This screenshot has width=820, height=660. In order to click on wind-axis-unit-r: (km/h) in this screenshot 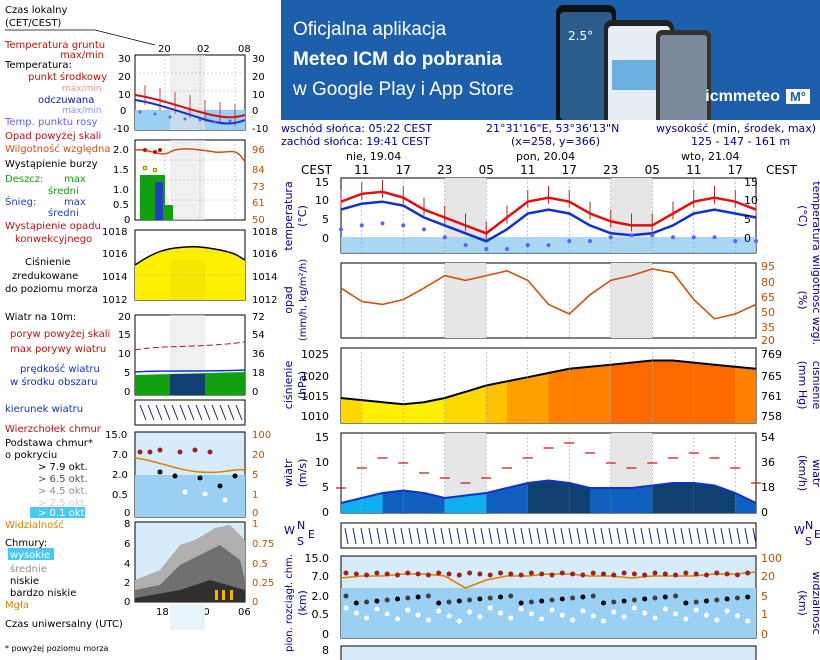, I will do `click(802, 473)`.